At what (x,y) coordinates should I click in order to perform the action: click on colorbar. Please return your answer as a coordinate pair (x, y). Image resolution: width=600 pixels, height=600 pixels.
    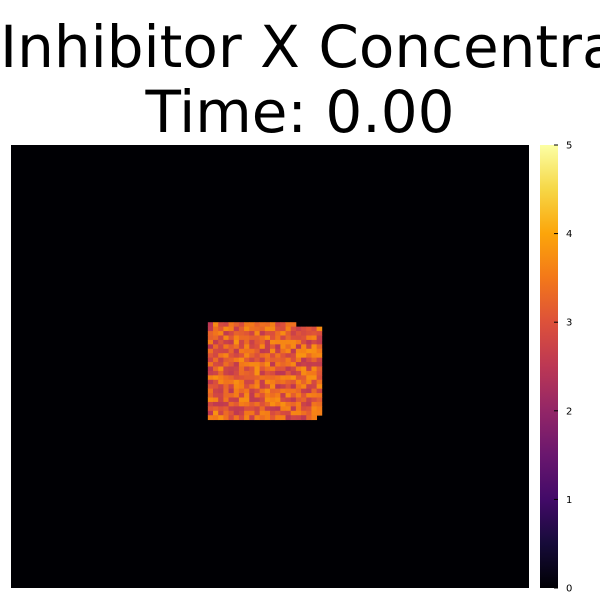
    Looking at the image, I should click on (549, 366).